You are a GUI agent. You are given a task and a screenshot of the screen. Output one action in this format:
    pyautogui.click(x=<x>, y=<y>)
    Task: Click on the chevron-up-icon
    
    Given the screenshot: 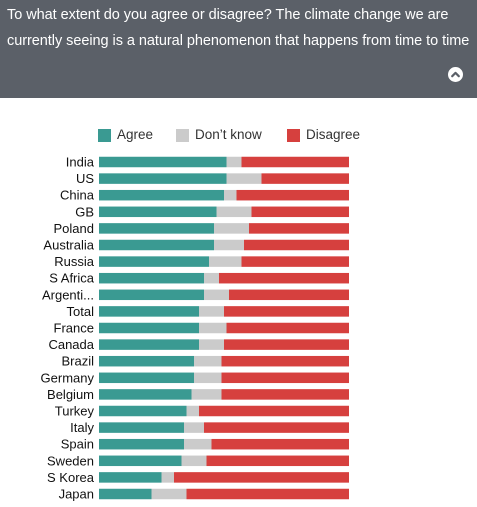 What is the action you would take?
    pyautogui.click(x=455, y=74)
    